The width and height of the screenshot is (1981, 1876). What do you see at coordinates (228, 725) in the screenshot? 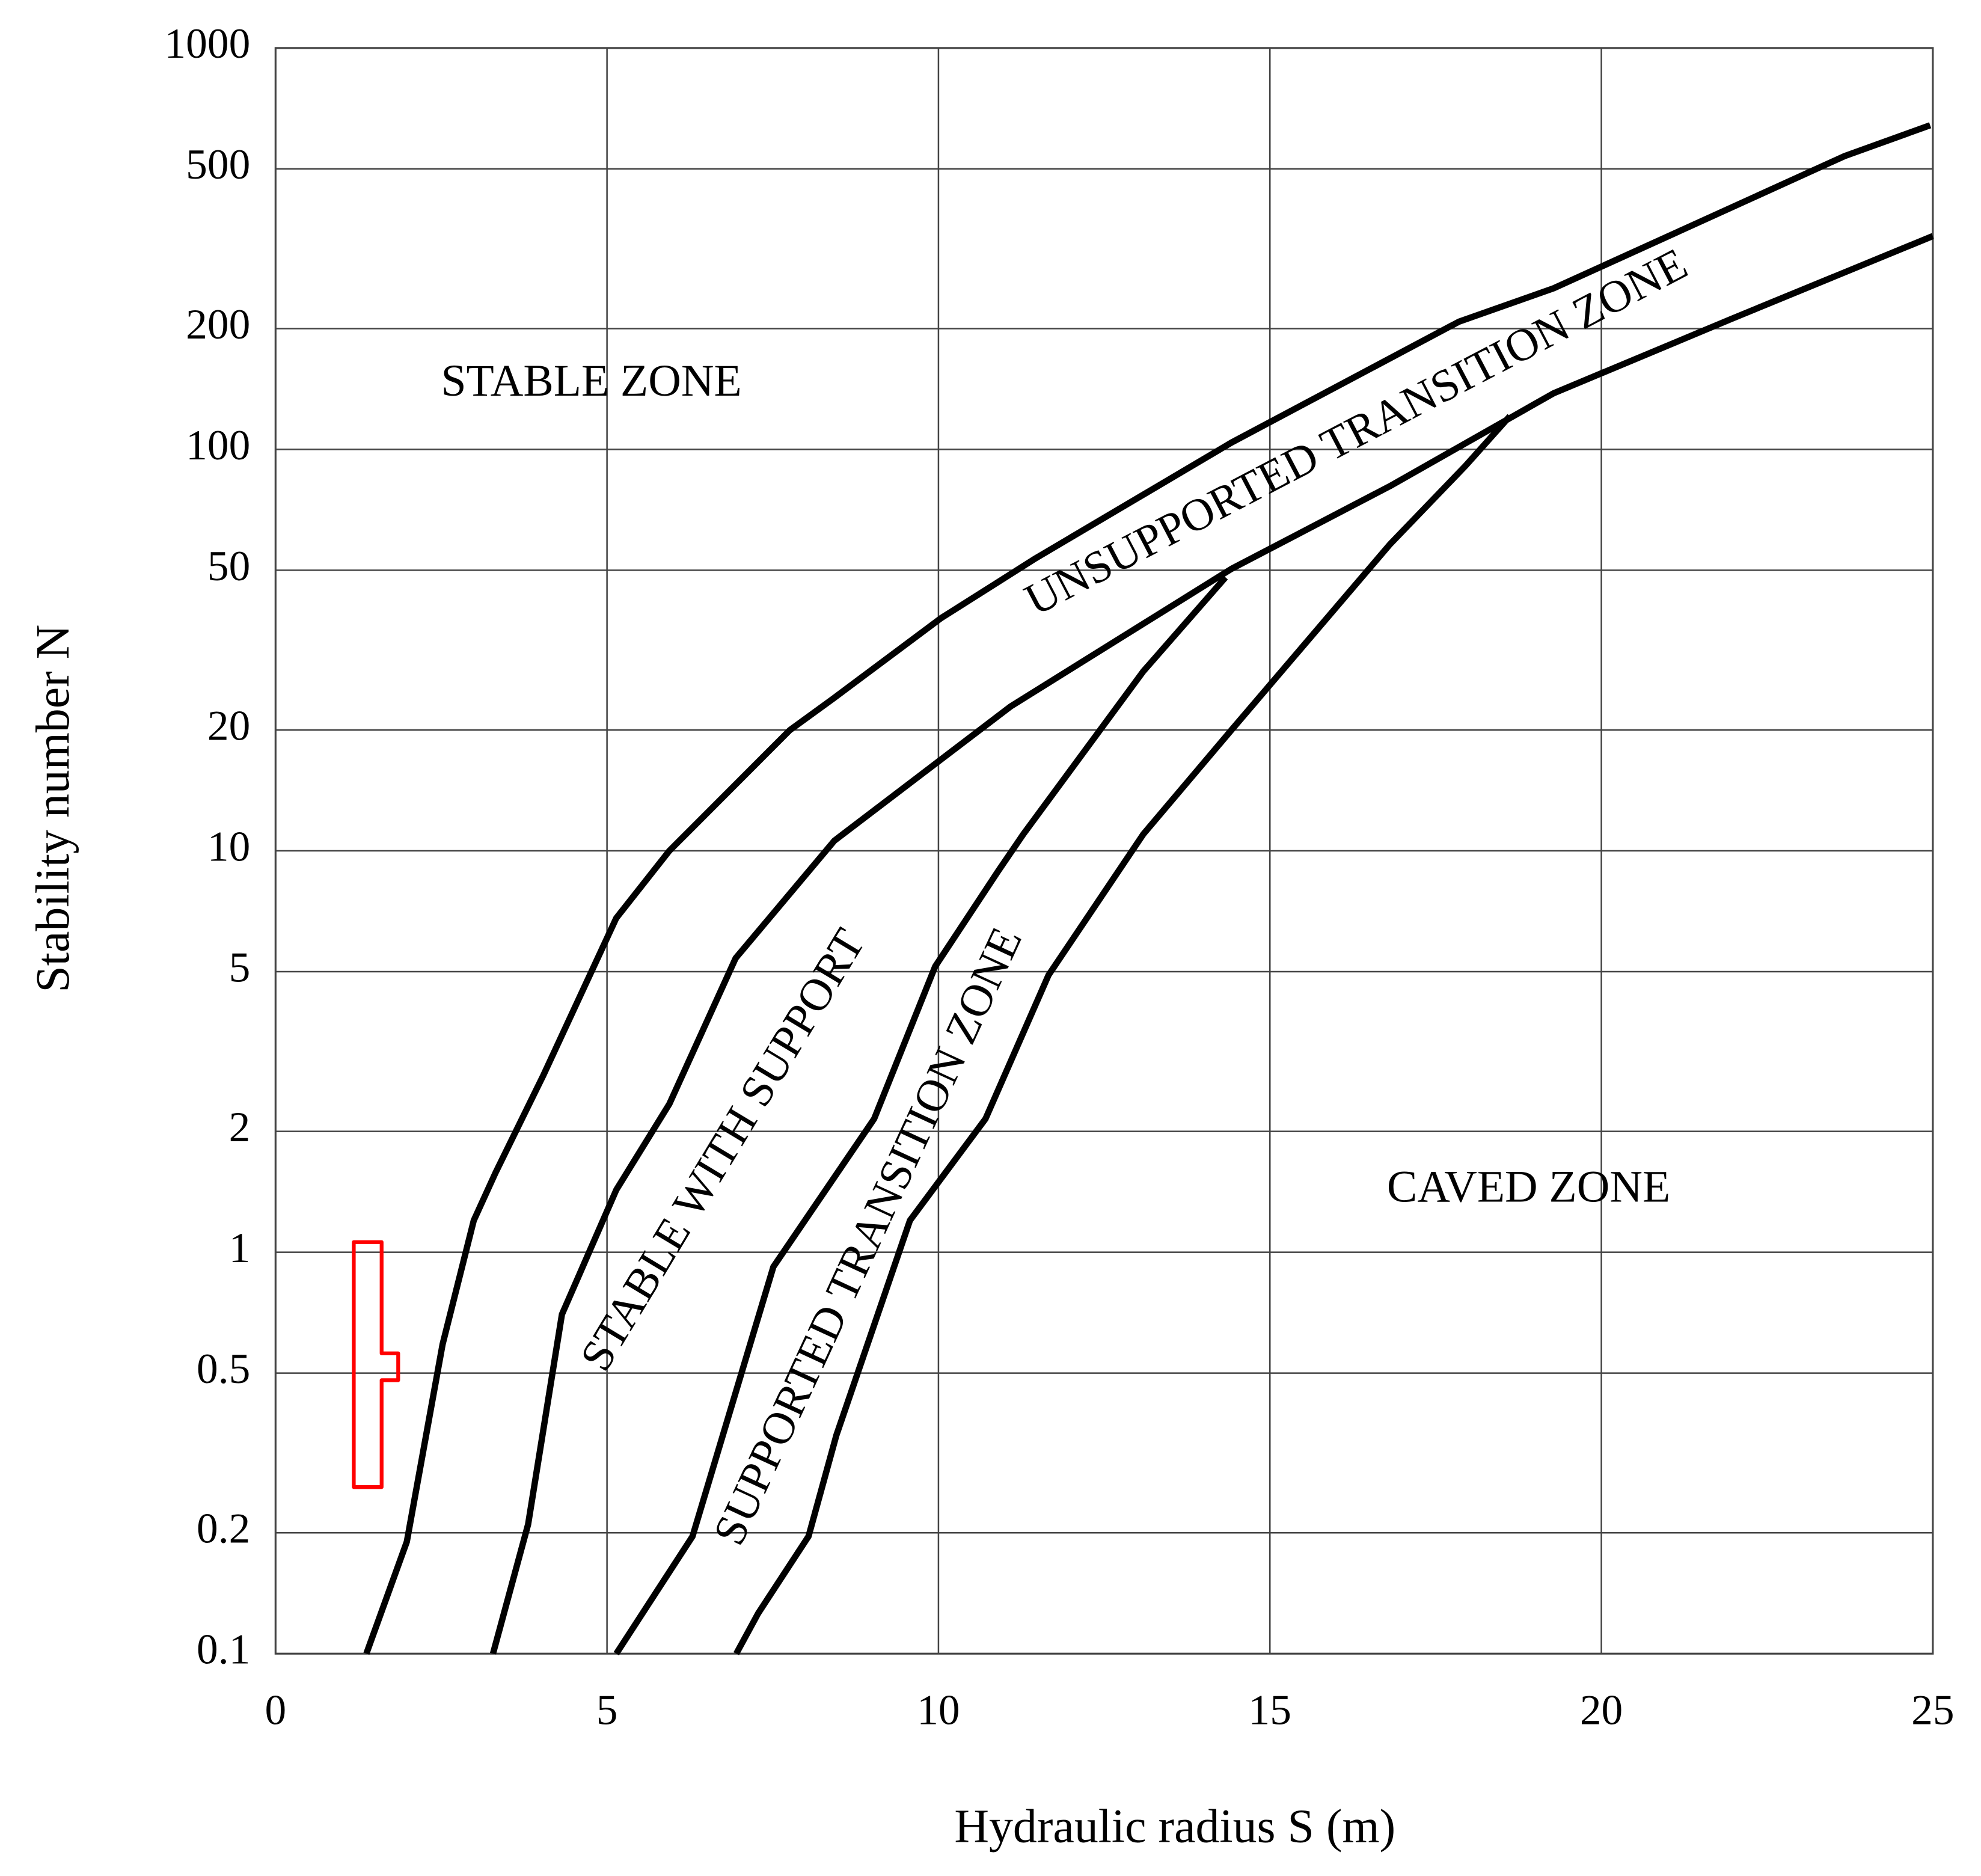
I see `y-tick-label: 20` at bounding box center [228, 725].